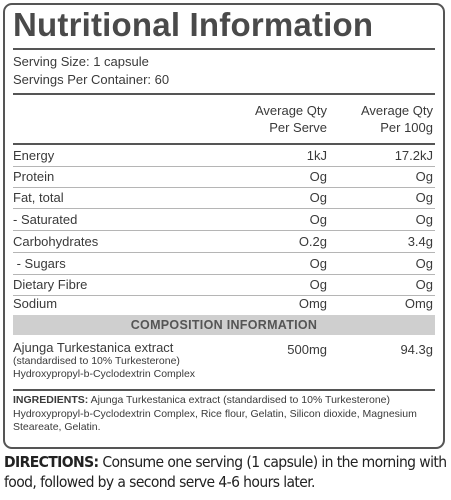 The height and width of the screenshot is (500, 451). What do you see at coordinates (34, 155) in the screenshot?
I see `nutrient-name: Energy` at bounding box center [34, 155].